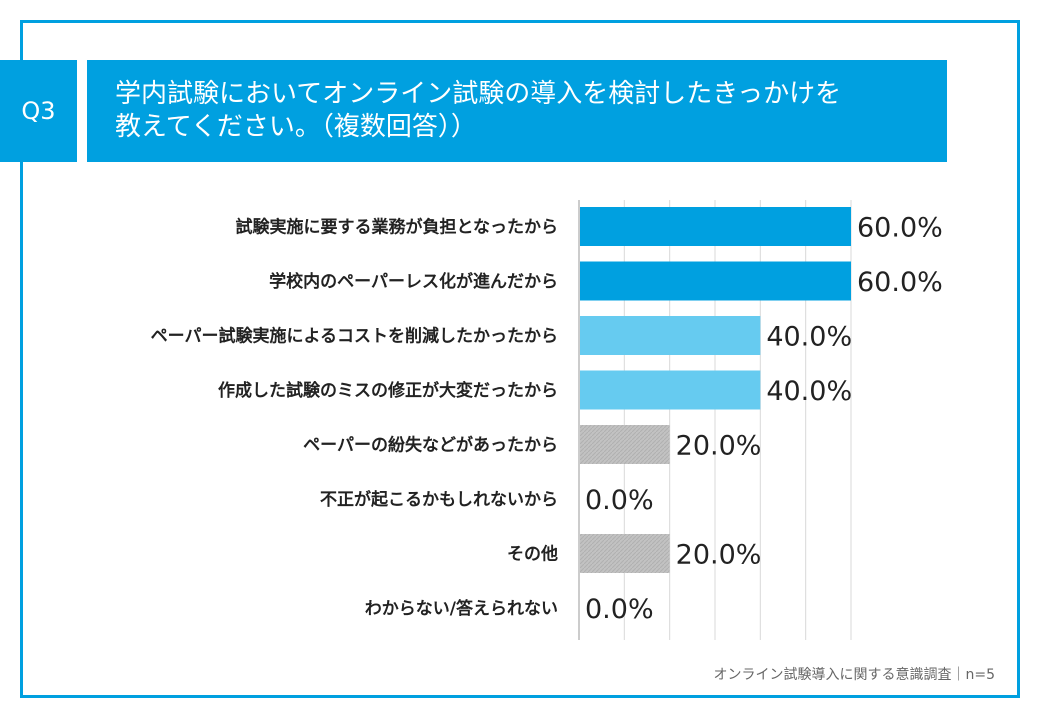 This screenshot has height=720, width=1040. What do you see at coordinates (388, 390) in the screenshot?
I see `category-label: 作成した試験のミスの修正が大変だったから` at bounding box center [388, 390].